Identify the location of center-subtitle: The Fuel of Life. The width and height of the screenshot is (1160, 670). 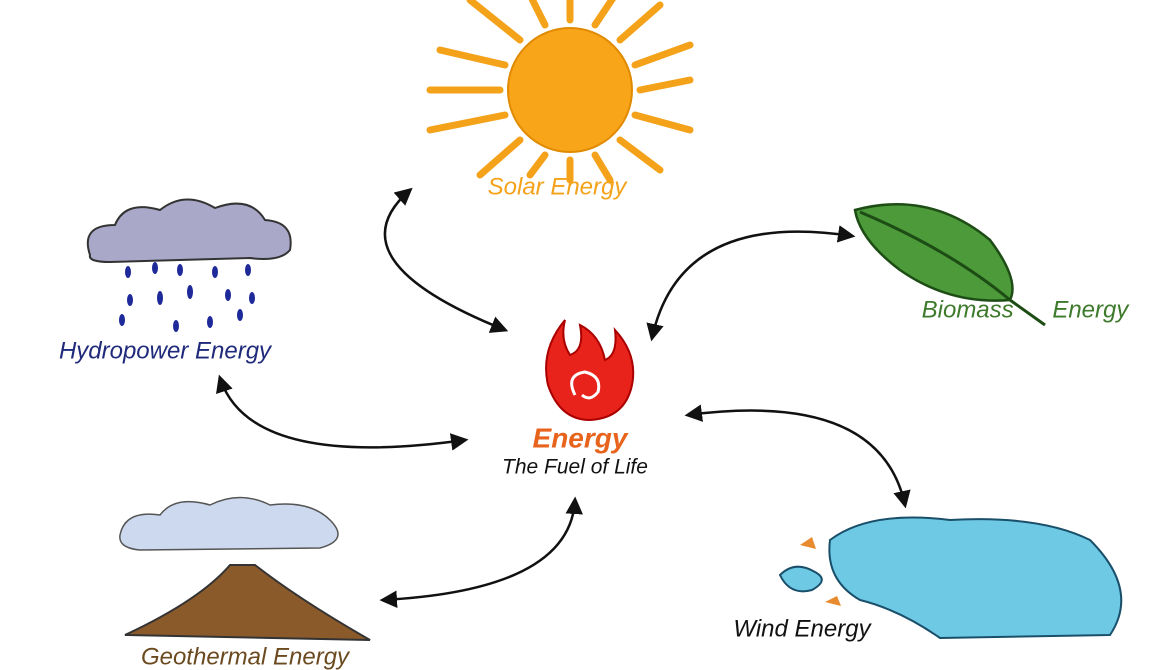
(575, 467).